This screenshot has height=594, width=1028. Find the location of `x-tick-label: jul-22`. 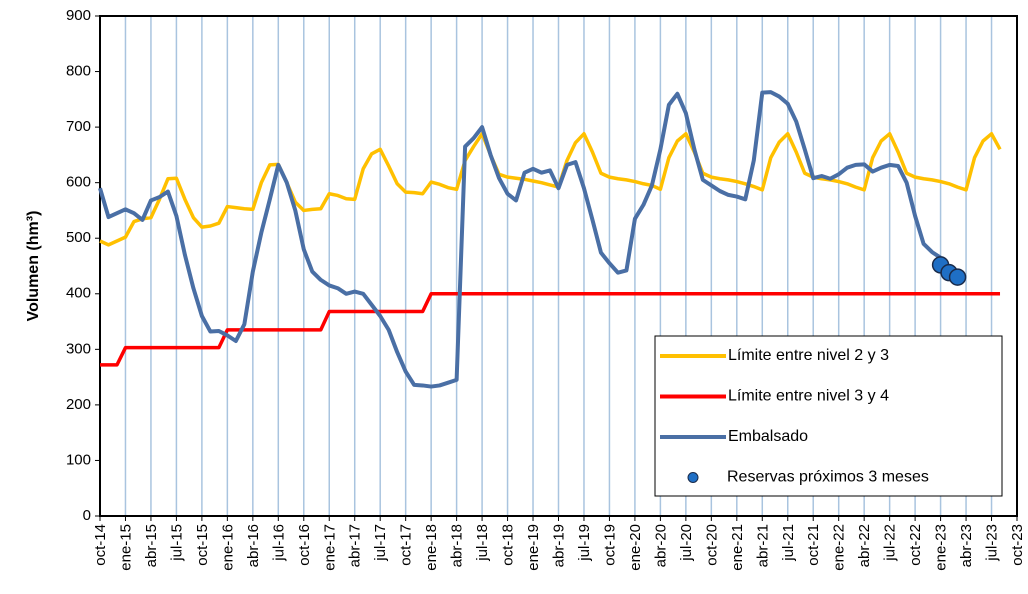

x-tick-label: jul-22 is located at coordinates (890, 543).